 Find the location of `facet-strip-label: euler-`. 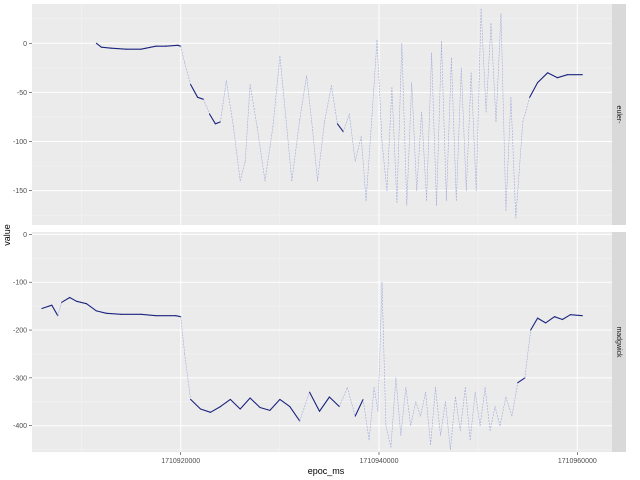

facet-strip-label: euler- is located at coordinates (618, 115).